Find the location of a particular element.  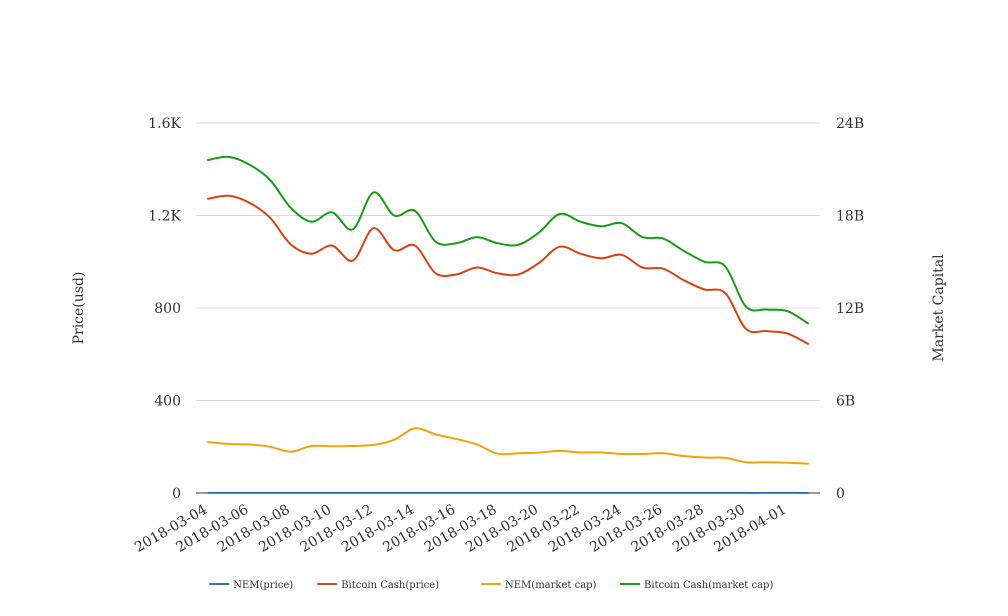

y-axis-right: 0 6B 12B 18B 24B is located at coordinates (850, 309).